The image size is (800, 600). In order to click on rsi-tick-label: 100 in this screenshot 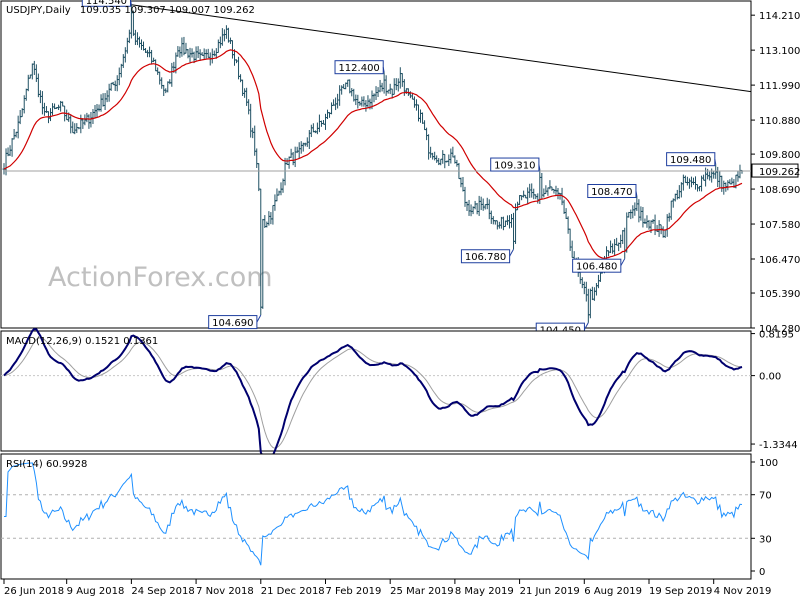, I will do `click(768, 463)`.